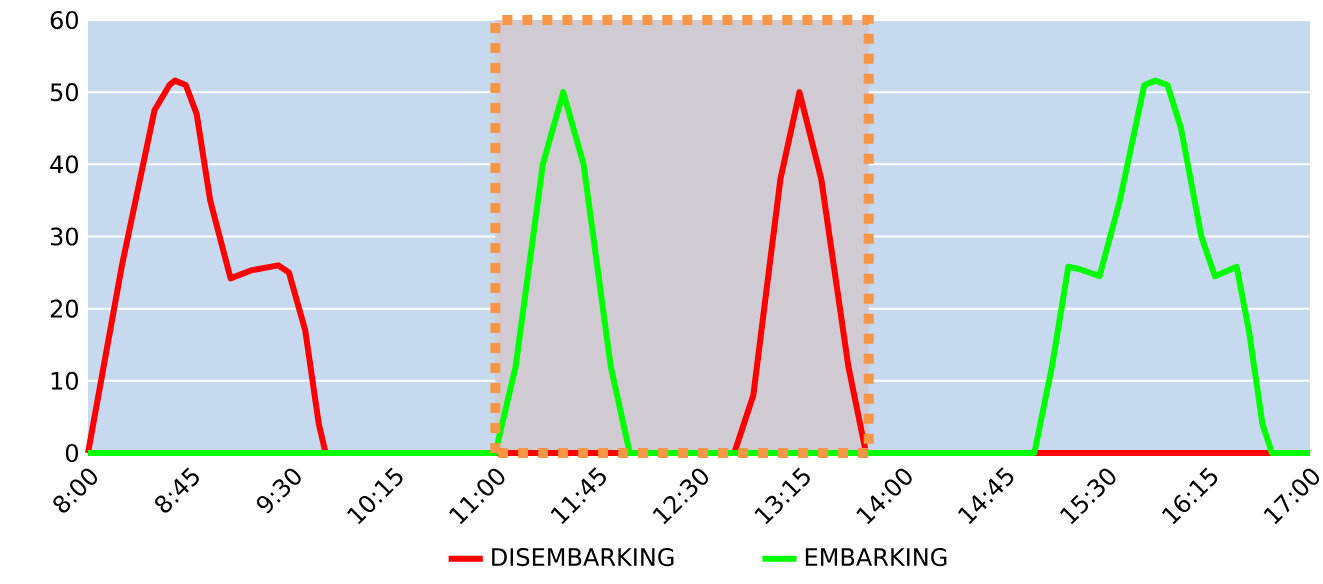 The width and height of the screenshot is (1323, 584). I want to click on y-tick-label: 20, so click(64, 308).